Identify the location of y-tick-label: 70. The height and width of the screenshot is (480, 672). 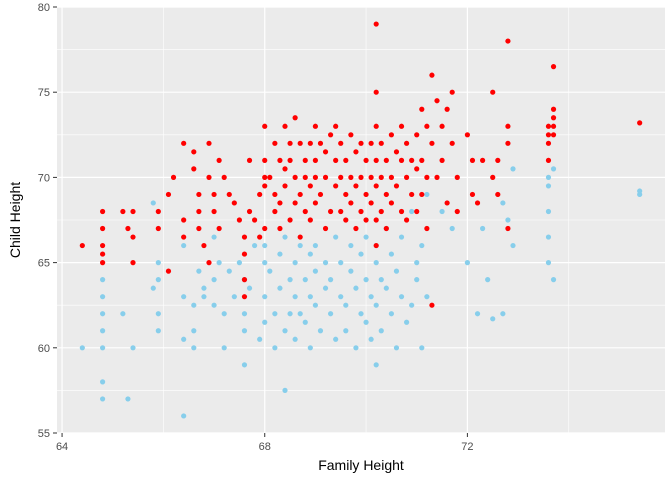
(44, 178).